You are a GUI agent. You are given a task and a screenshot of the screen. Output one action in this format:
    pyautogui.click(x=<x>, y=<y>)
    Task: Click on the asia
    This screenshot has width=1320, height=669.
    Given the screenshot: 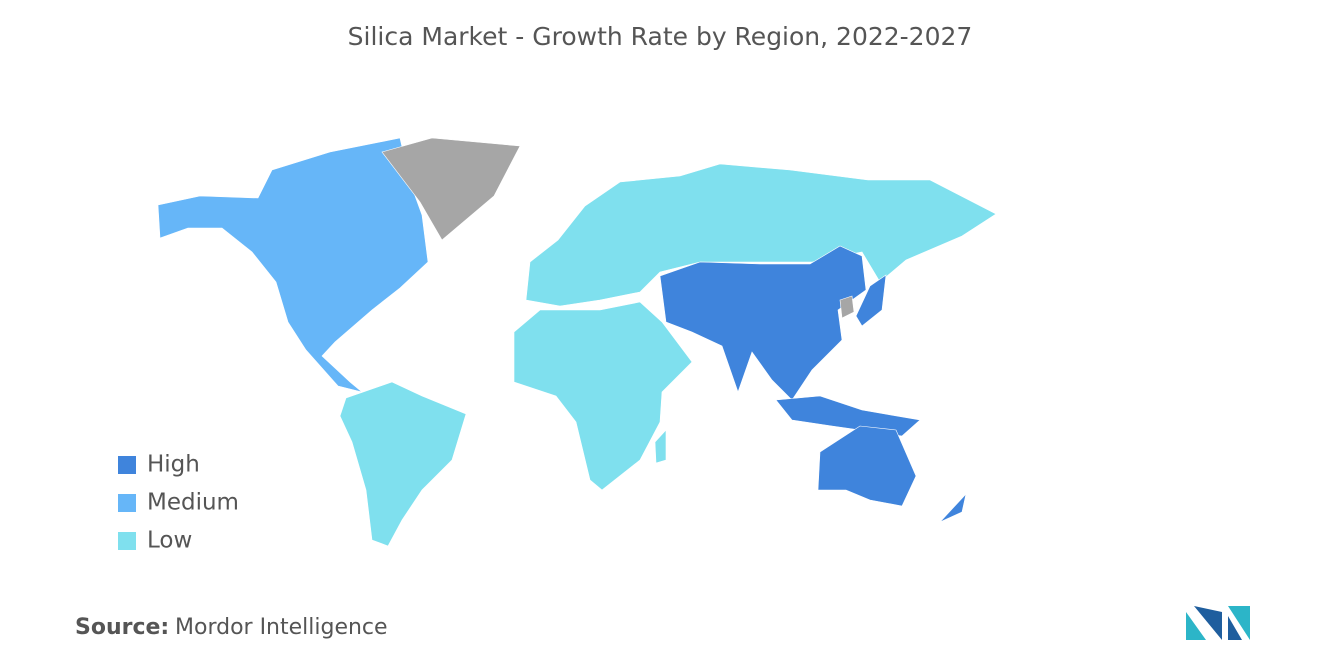 What is the action you would take?
    pyautogui.click(x=763, y=323)
    